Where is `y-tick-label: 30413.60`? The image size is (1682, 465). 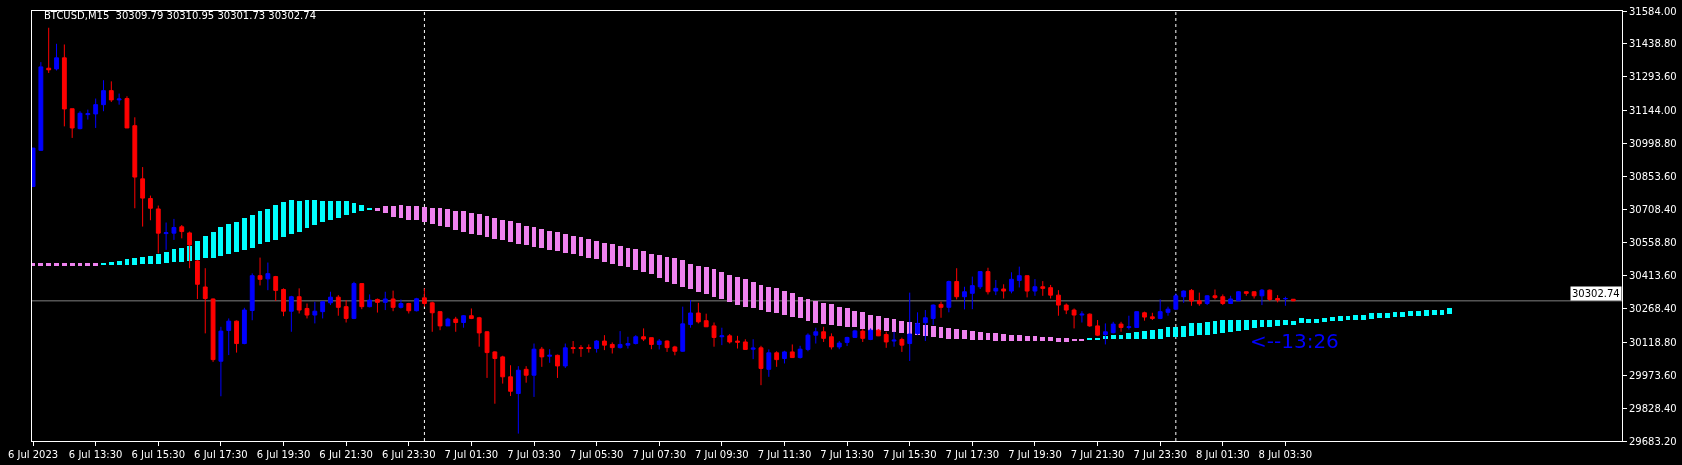
y-tick-label: 30413.60 is located at coordinates (1653, 276).